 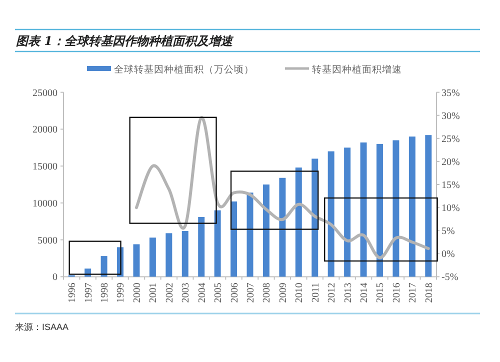 I want to click on x-tick-label: 2012, so click(x=332, y=292).